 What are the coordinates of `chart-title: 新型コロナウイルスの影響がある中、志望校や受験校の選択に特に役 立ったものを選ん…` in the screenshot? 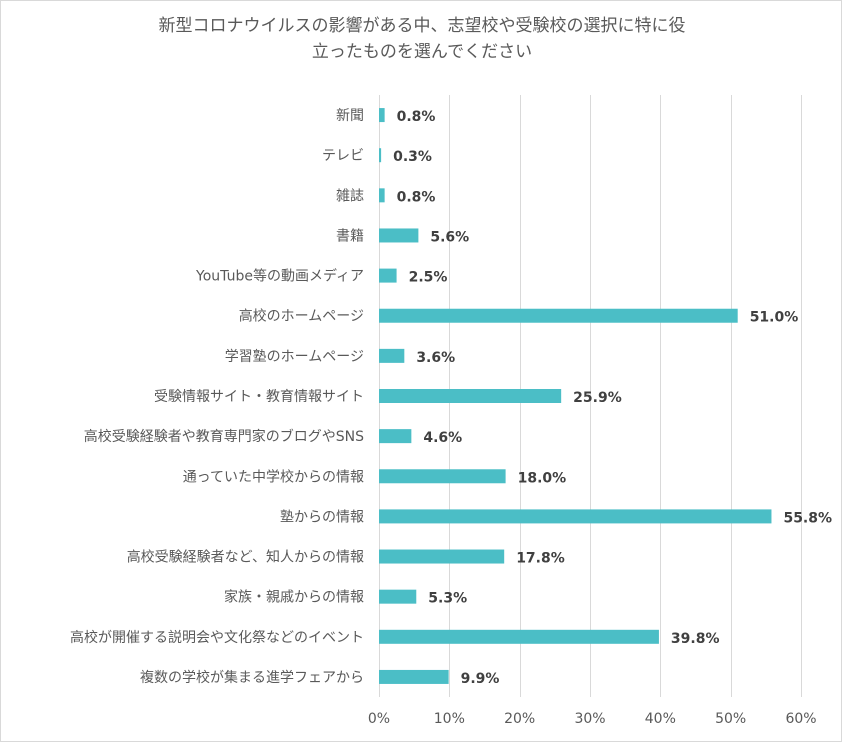 It's located at (421, 39).